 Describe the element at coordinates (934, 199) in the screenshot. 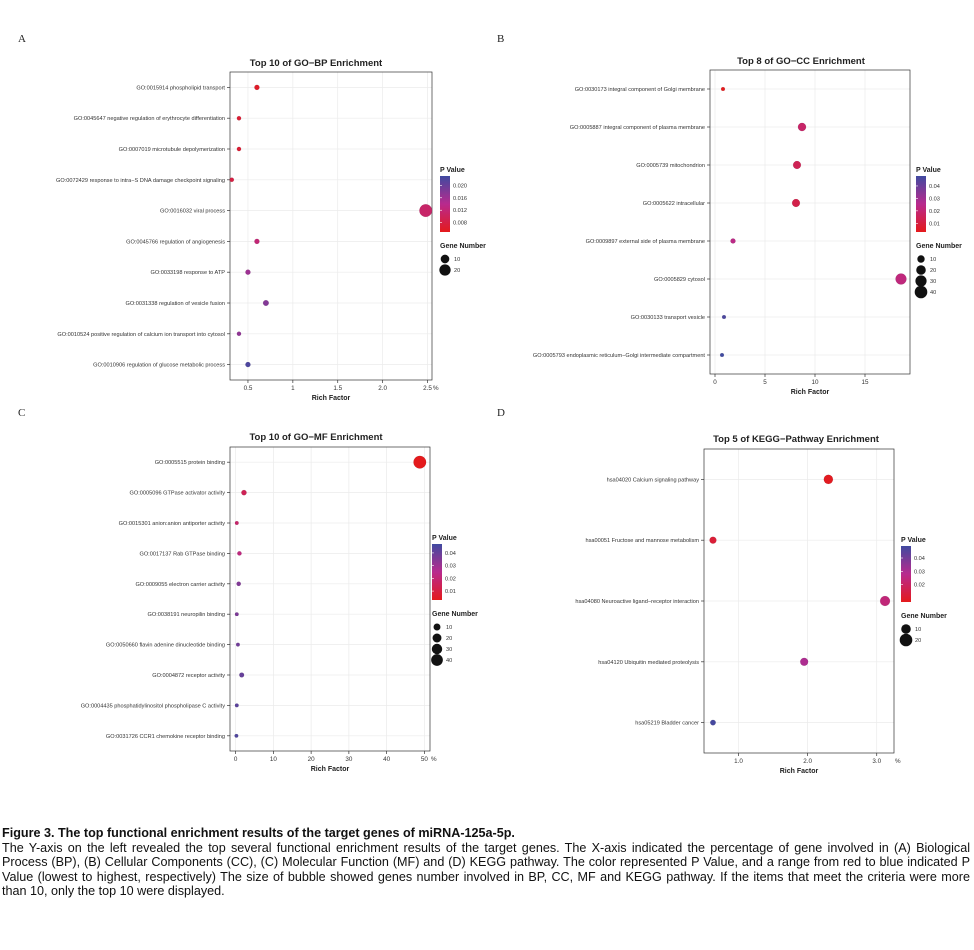

I see `color-legend-label: 0.03` at that location.